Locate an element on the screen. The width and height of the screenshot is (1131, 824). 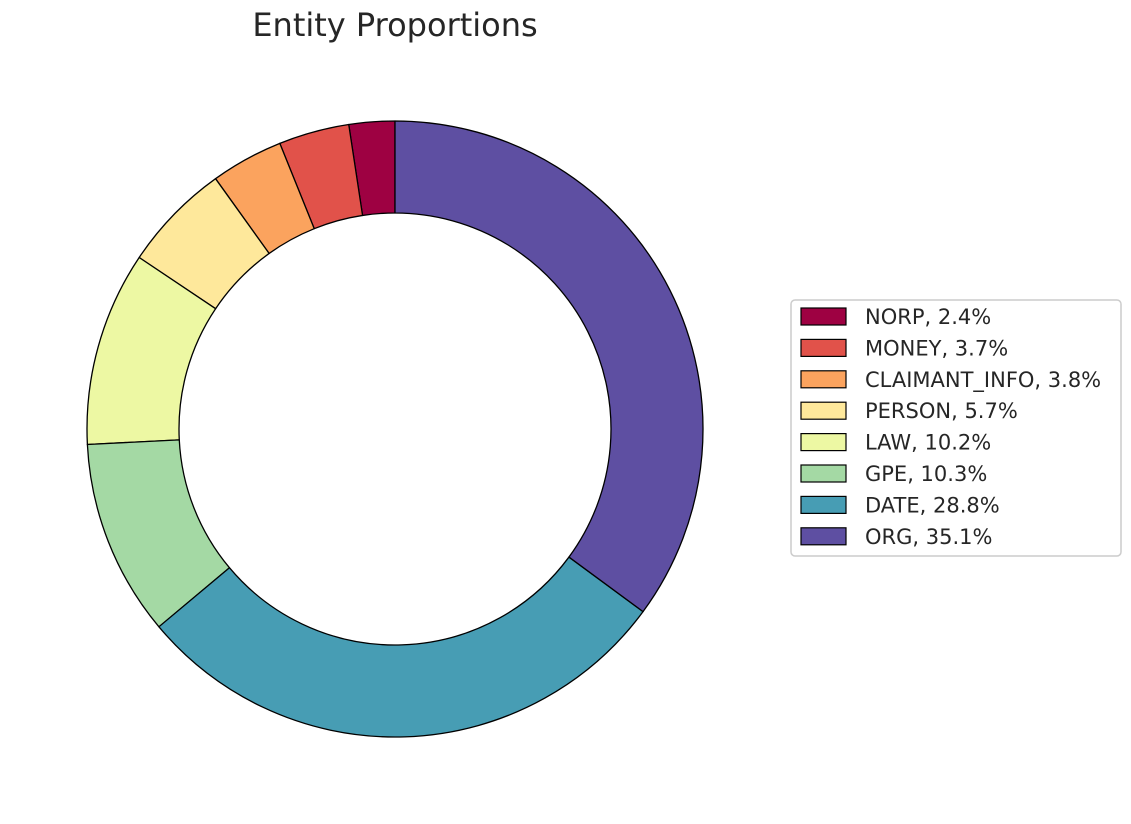
slice-date is located at coordinates (401, 647).